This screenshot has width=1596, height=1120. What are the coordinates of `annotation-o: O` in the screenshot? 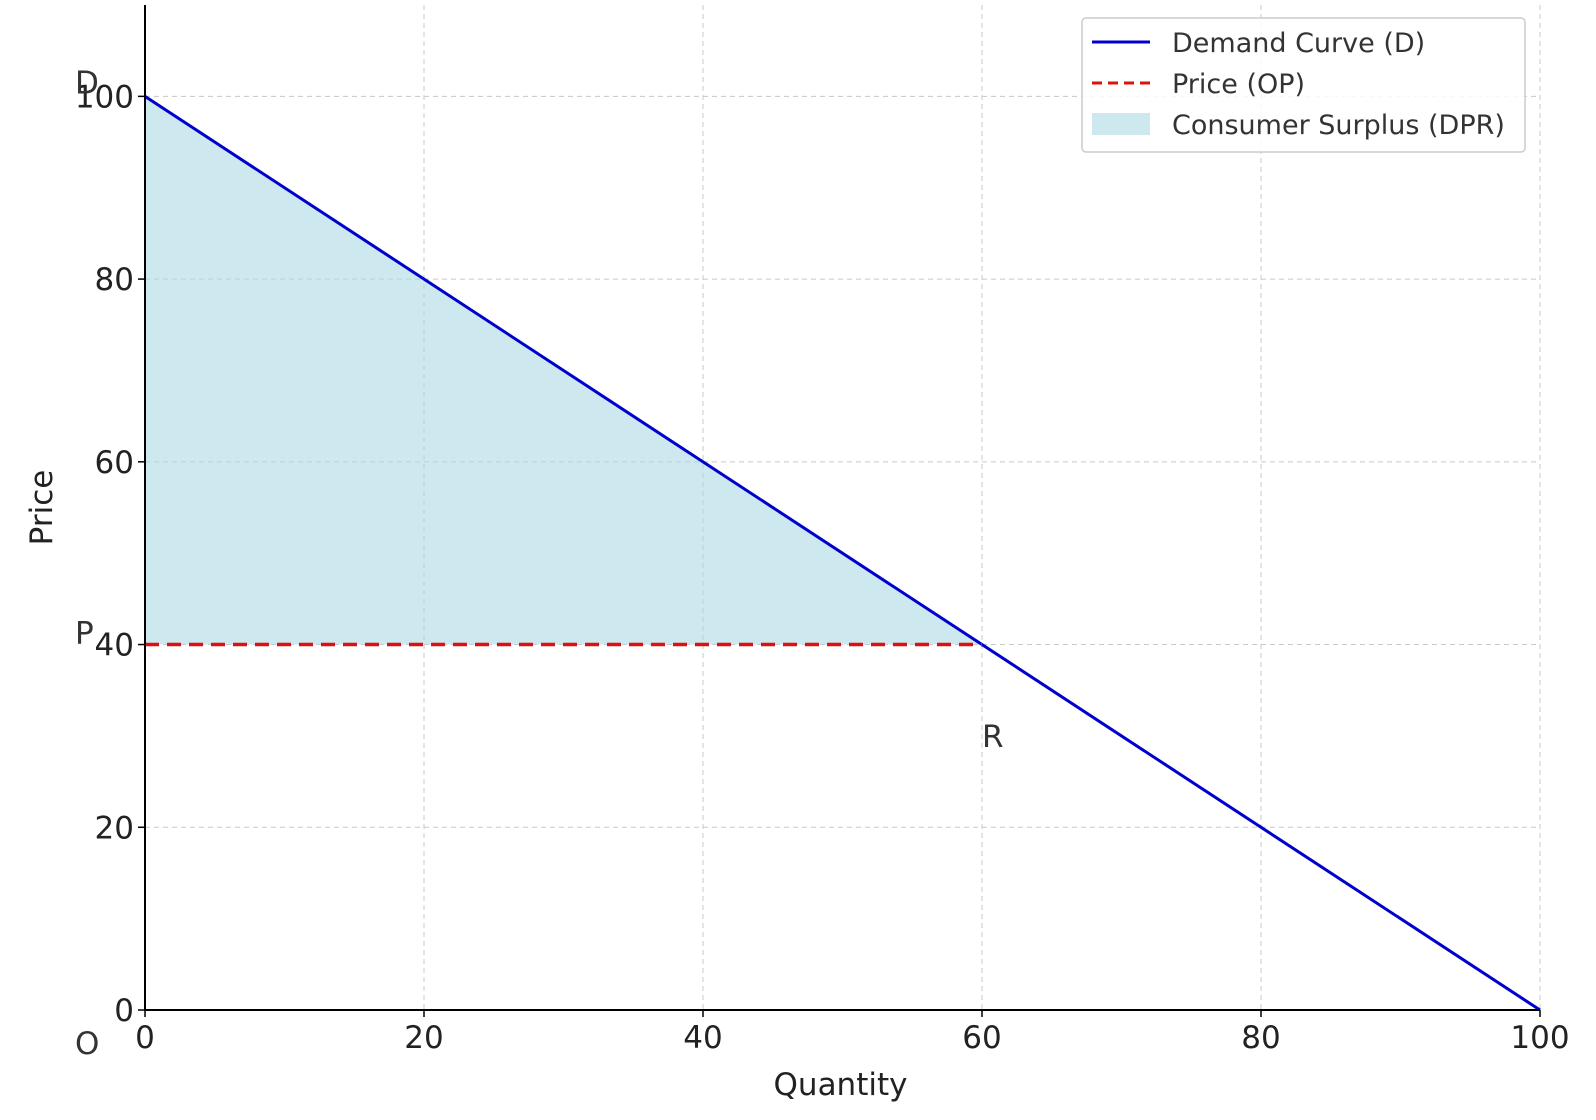 It's located at (87, 1044).